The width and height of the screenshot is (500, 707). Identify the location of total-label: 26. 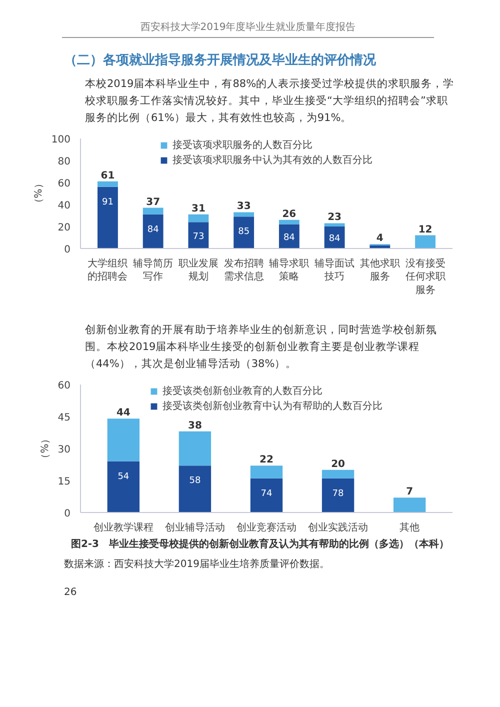
(289, 214).